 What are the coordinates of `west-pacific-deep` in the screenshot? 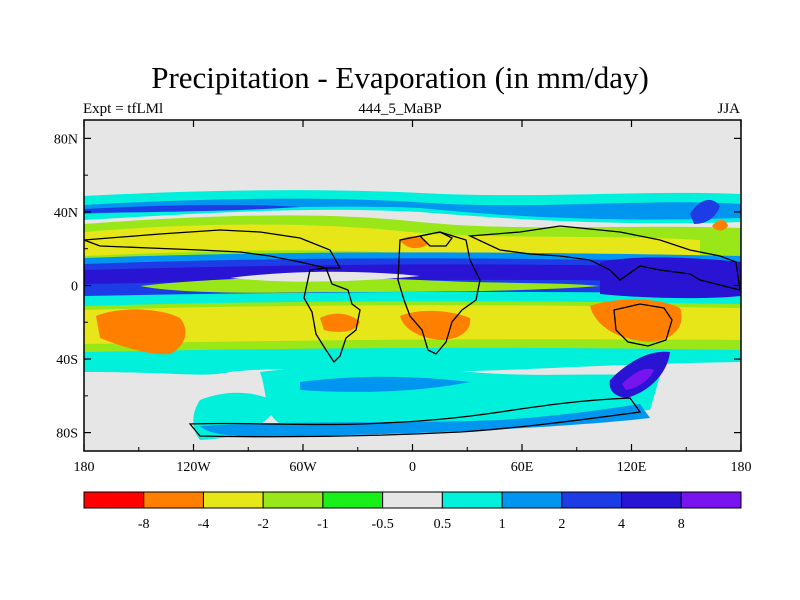 It's located at (670, 278).